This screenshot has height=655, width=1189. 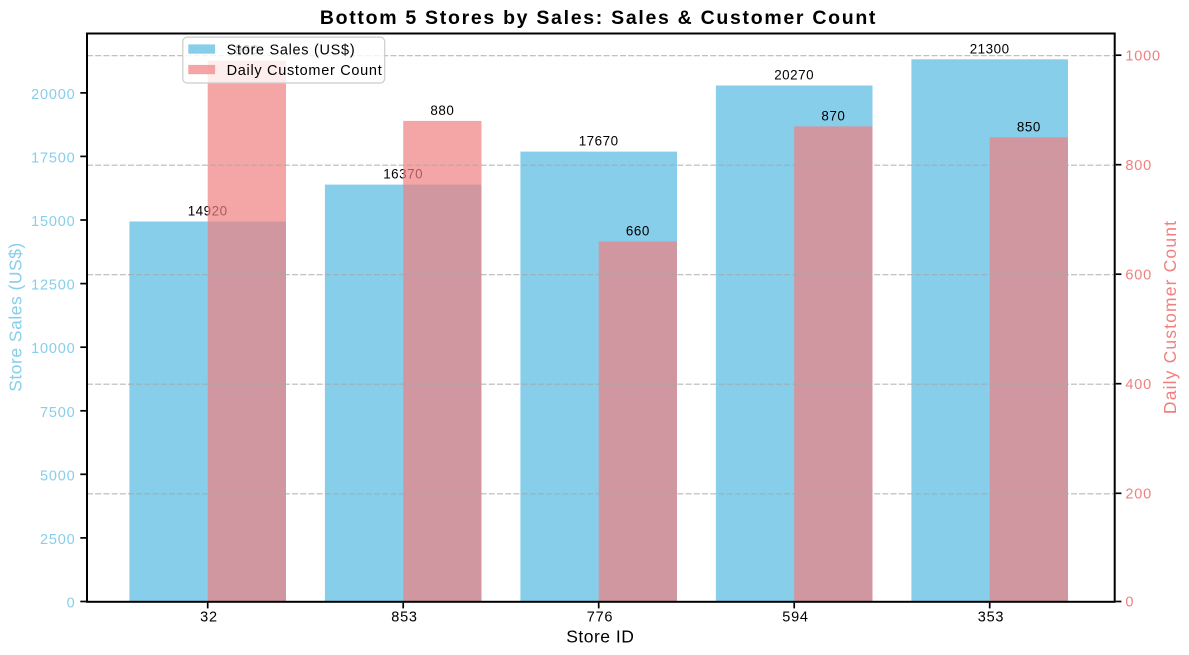 I want to click on svg-text: 20270, so click(x=794, y=75).